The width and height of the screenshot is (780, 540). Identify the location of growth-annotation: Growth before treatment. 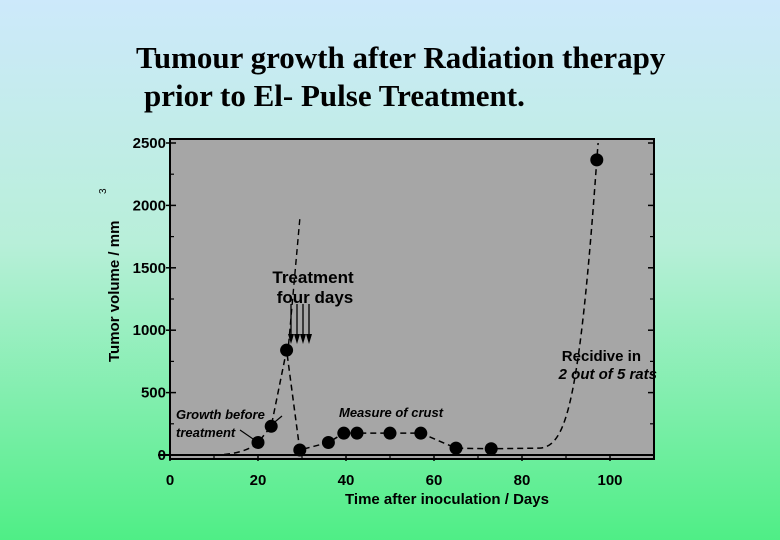
(229, 424).